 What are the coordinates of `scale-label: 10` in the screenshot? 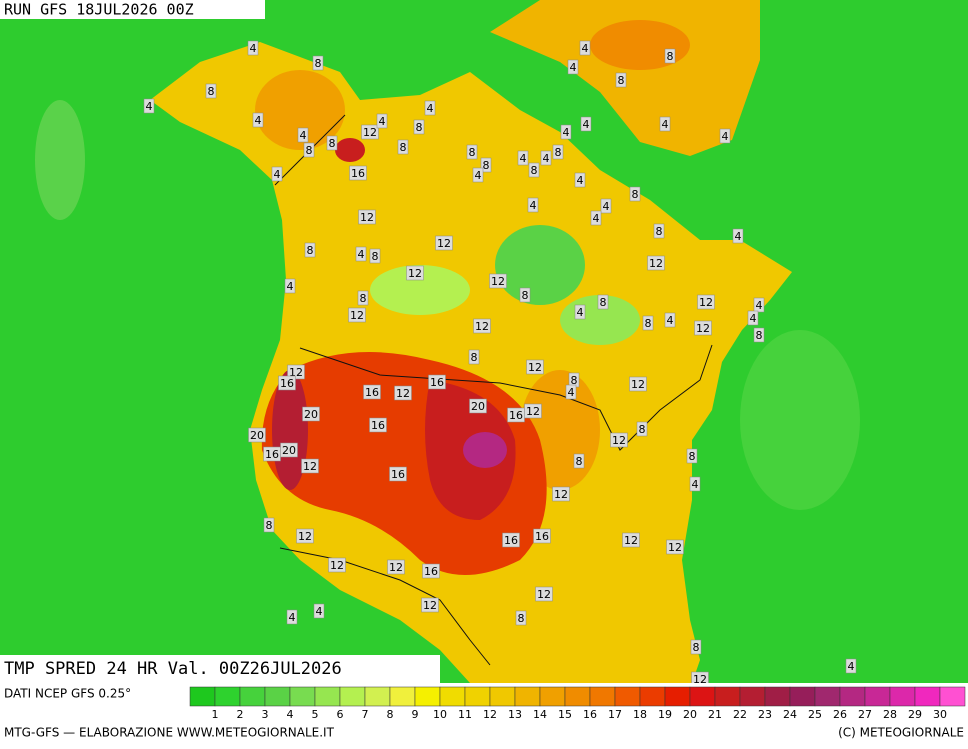 It's located at (440, 714).